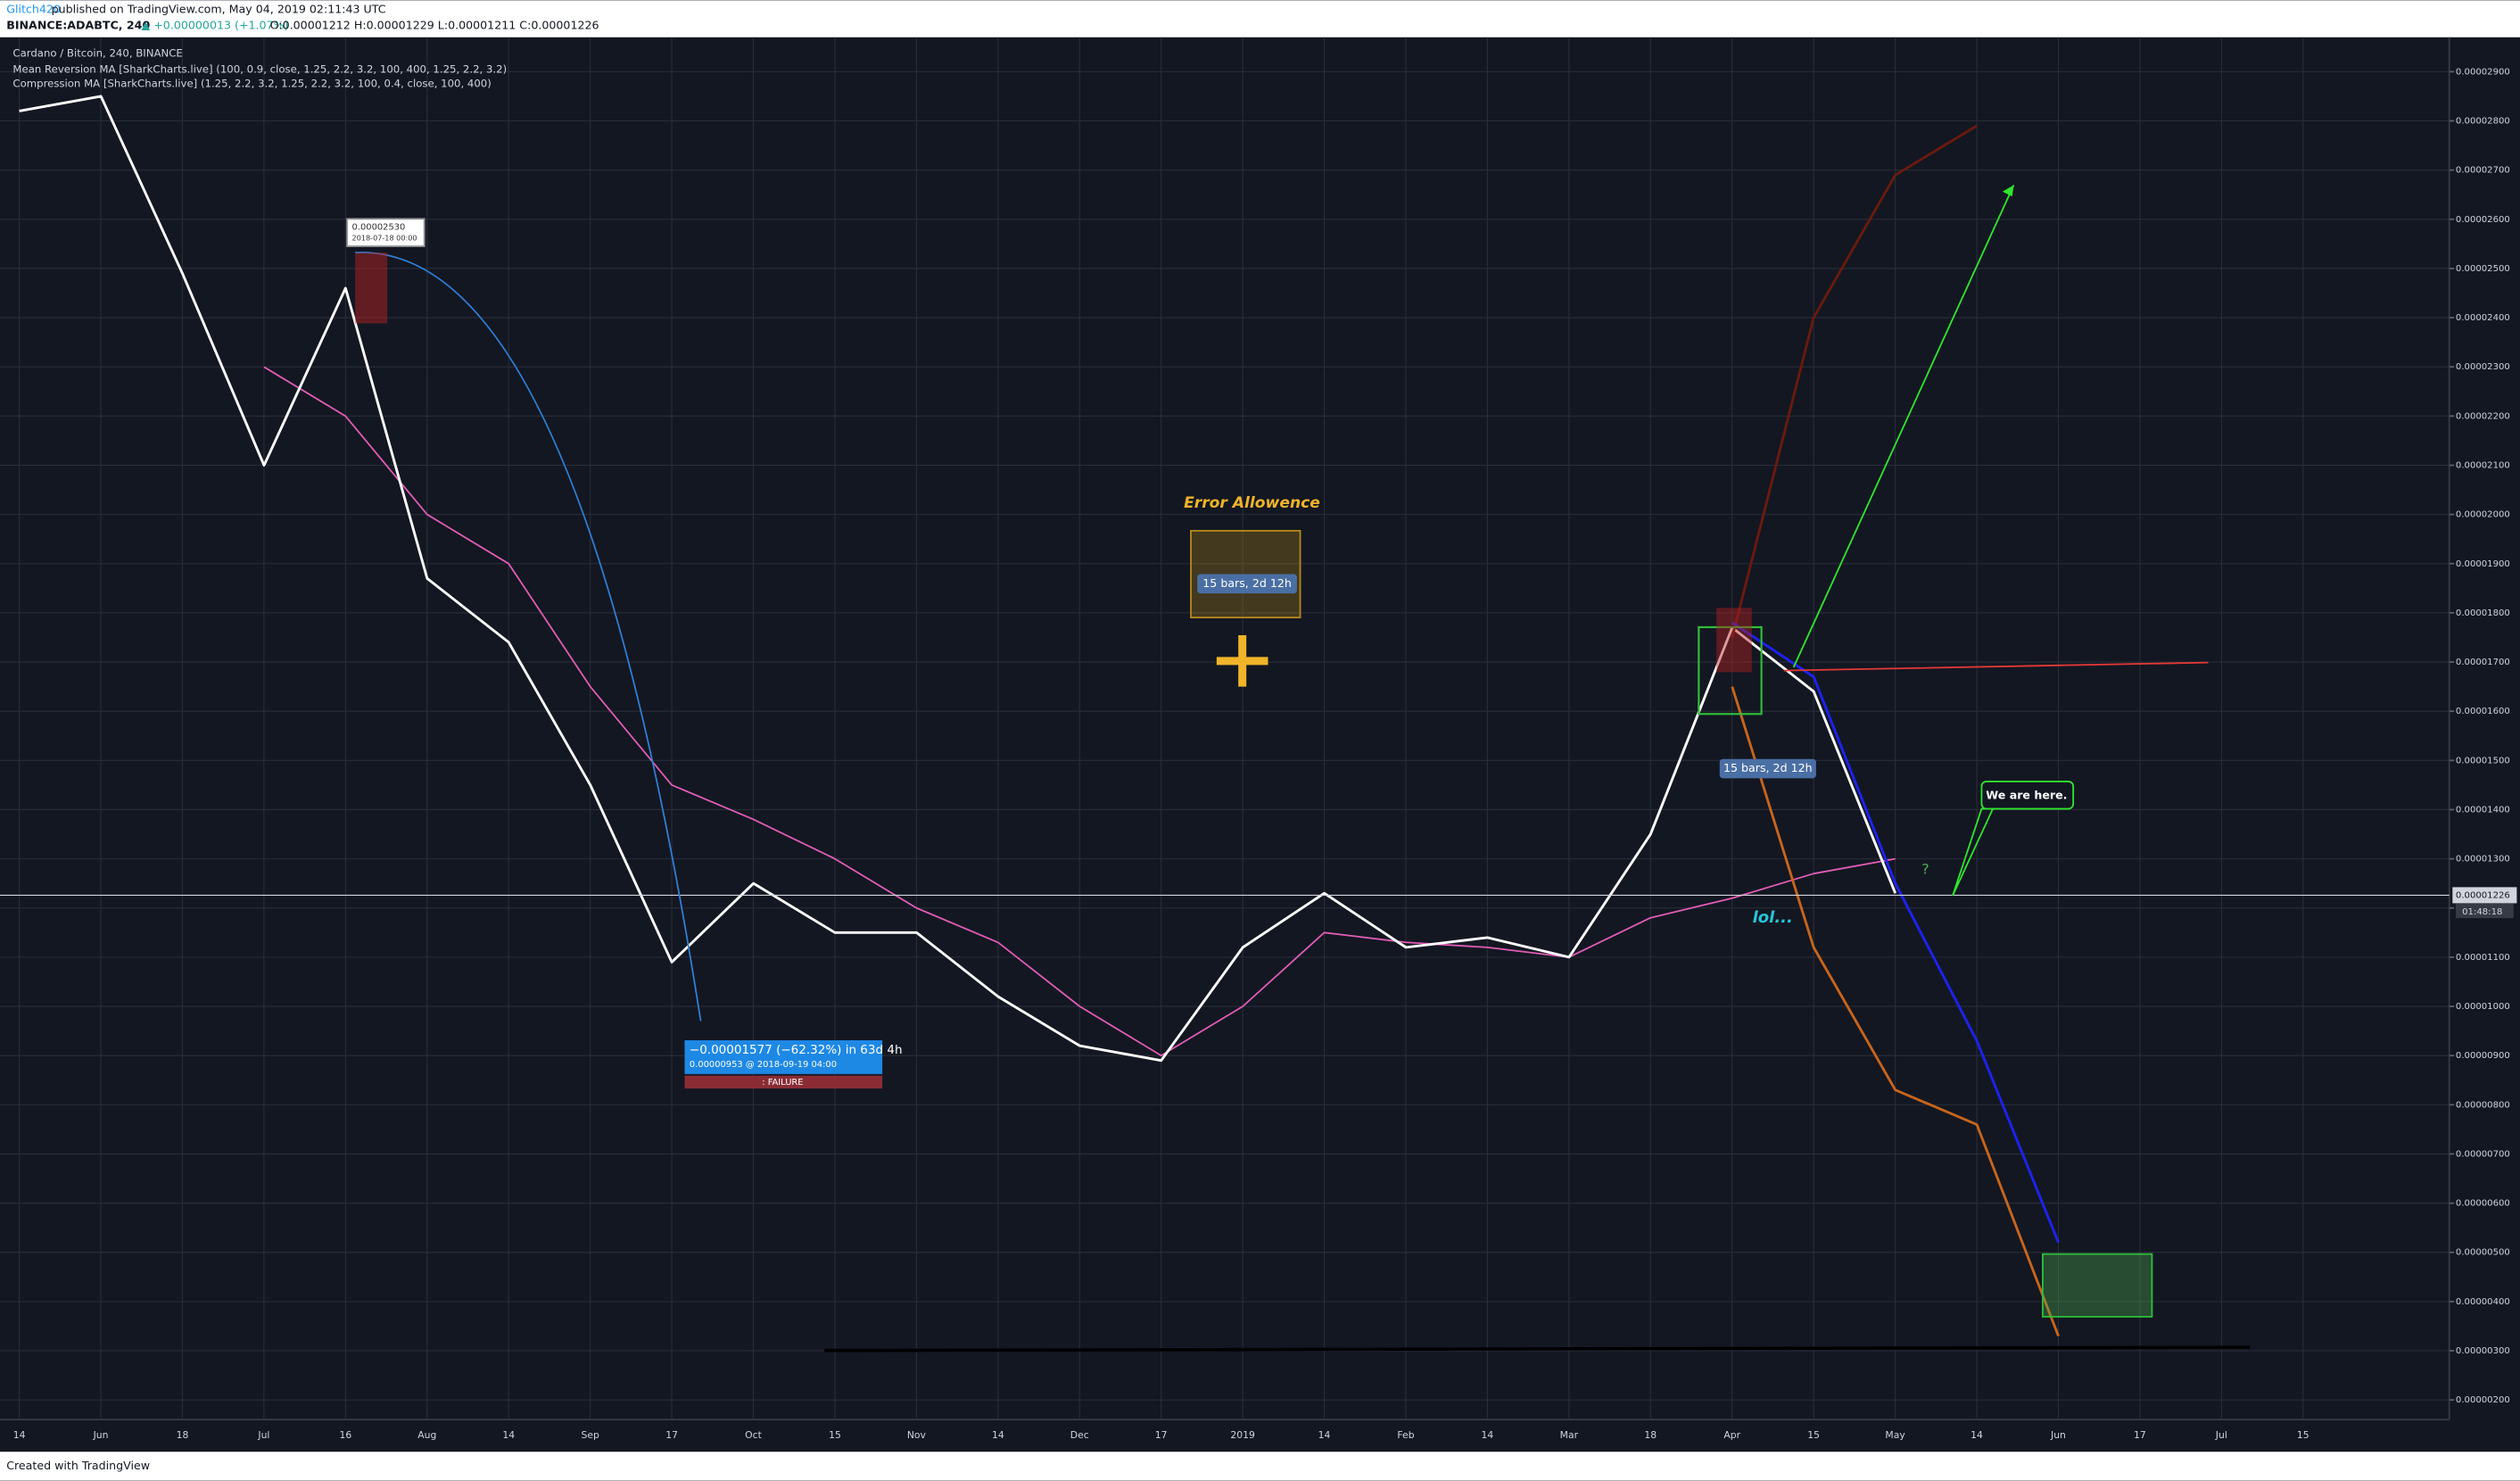 The image size is (2520, 1481). I want to click on y-tick-label: 0.00000600, so click(2483, 1204).